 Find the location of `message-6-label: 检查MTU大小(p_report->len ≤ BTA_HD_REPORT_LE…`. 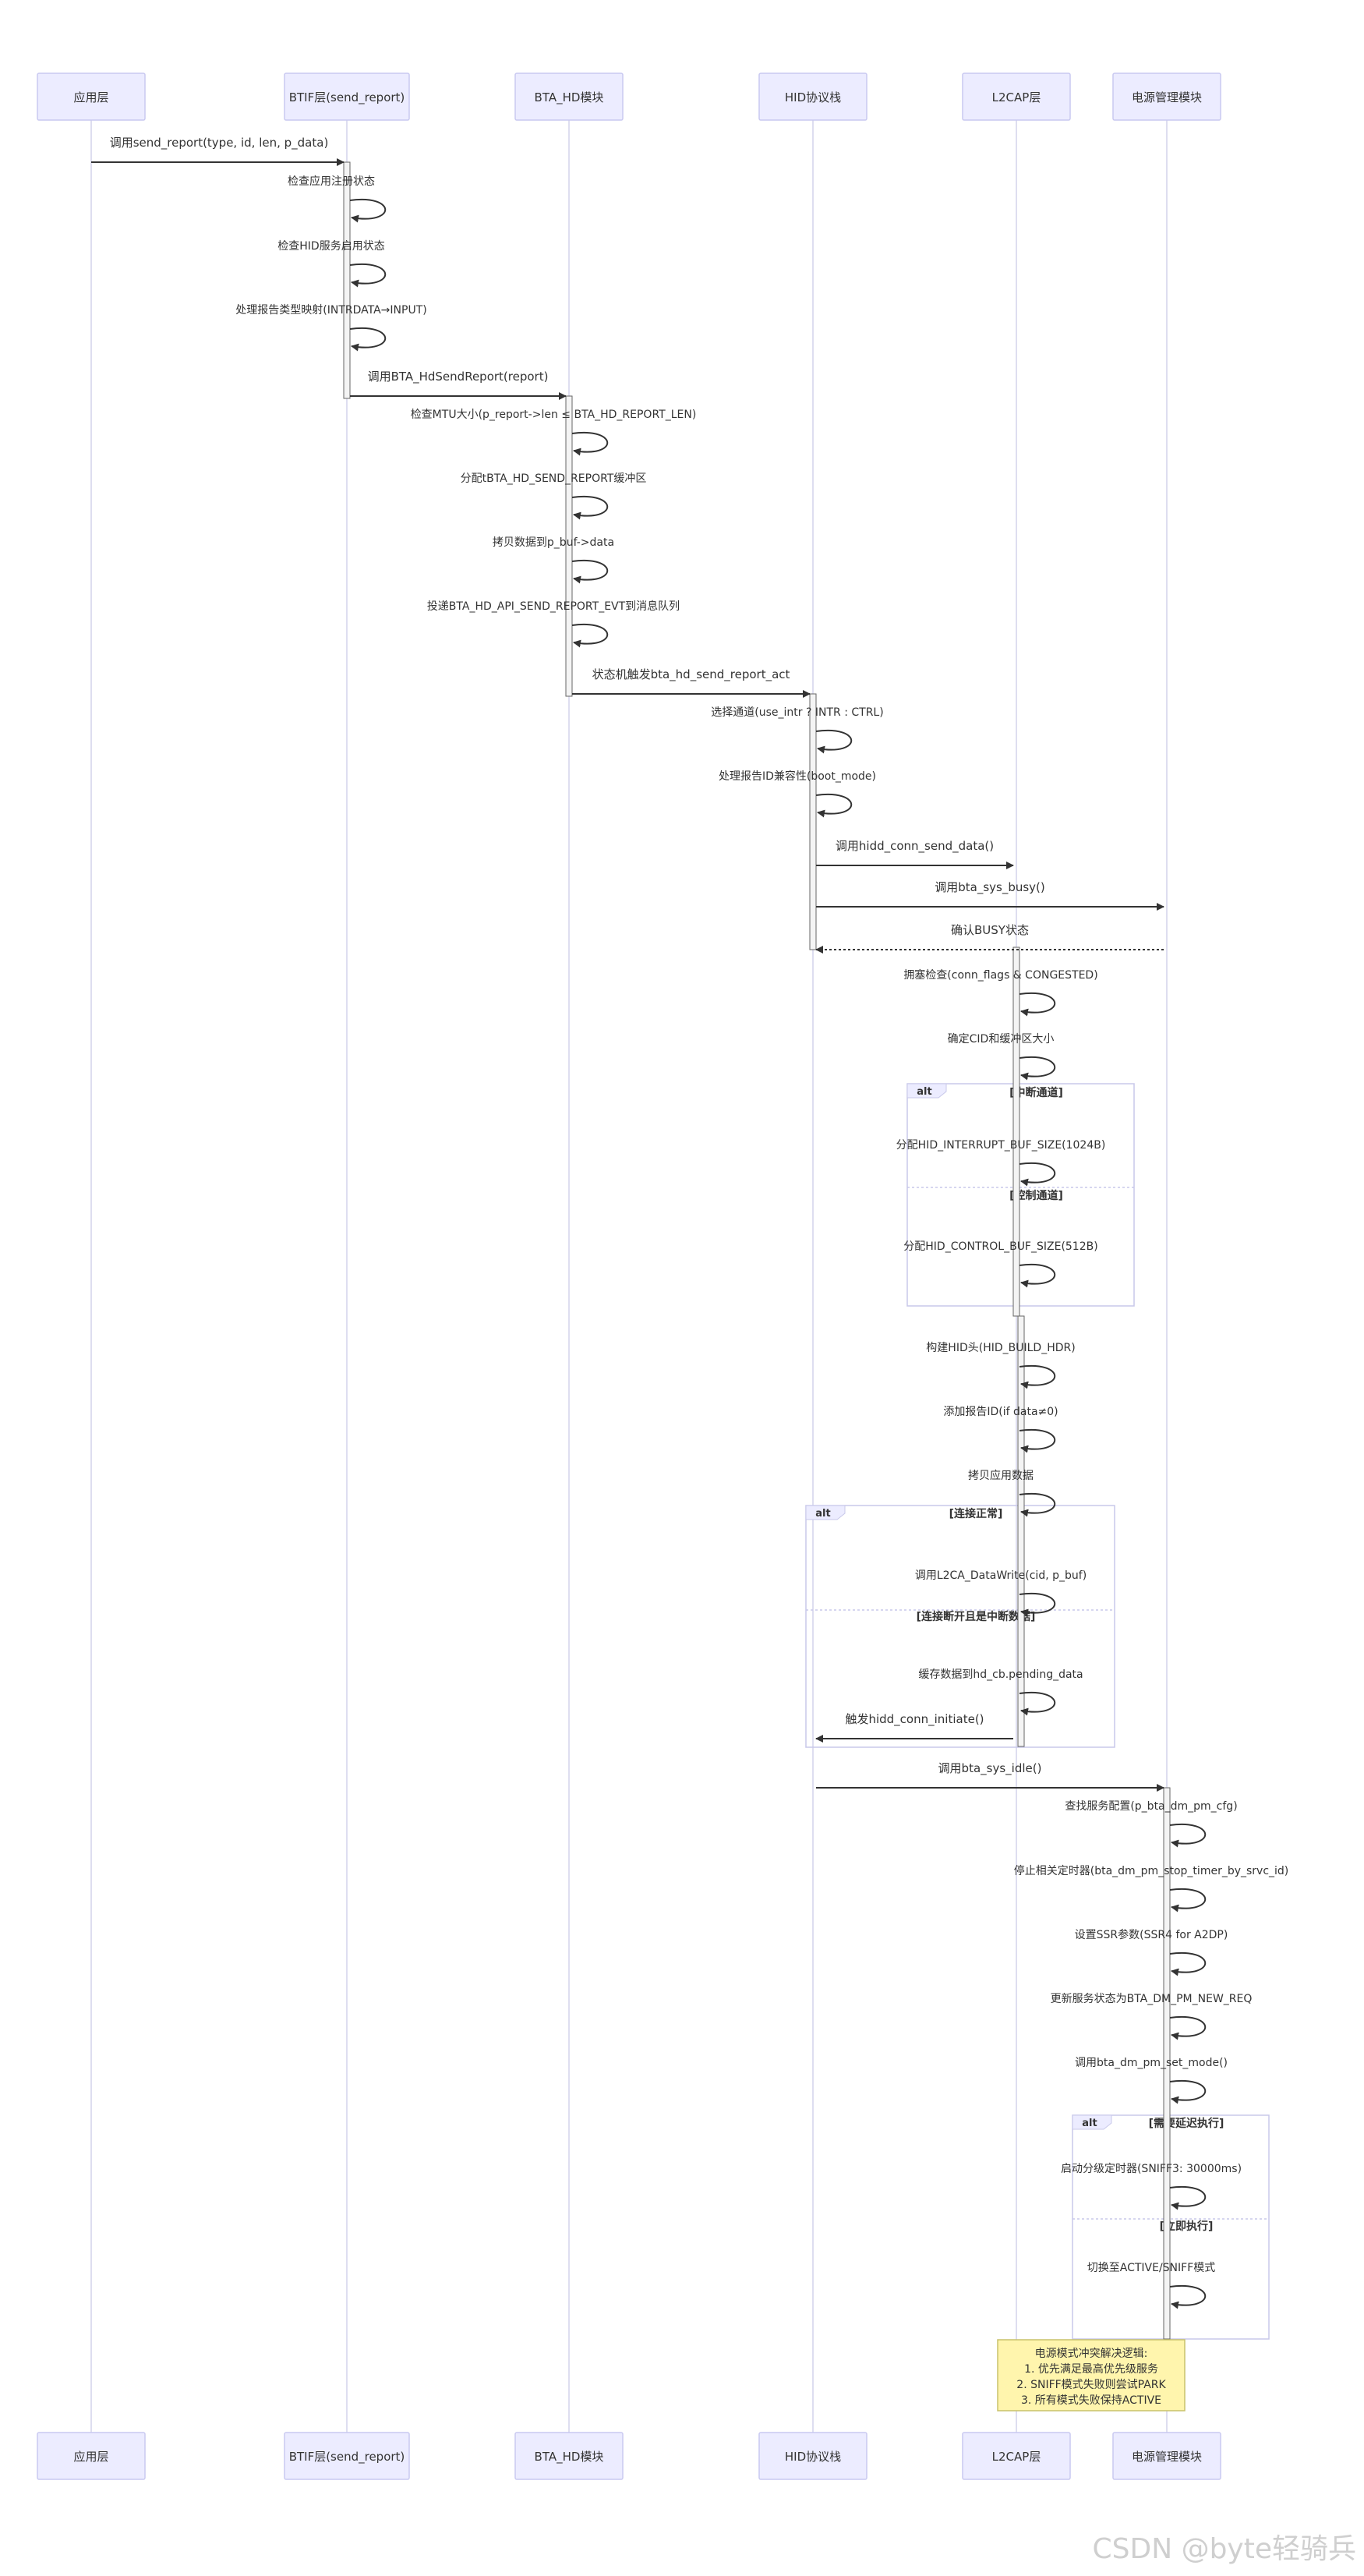

message-6-label: 检查MTU大小(p_report->len ≤ BTA_HD_REPORT_LE… is located at coordinates (554, 415).